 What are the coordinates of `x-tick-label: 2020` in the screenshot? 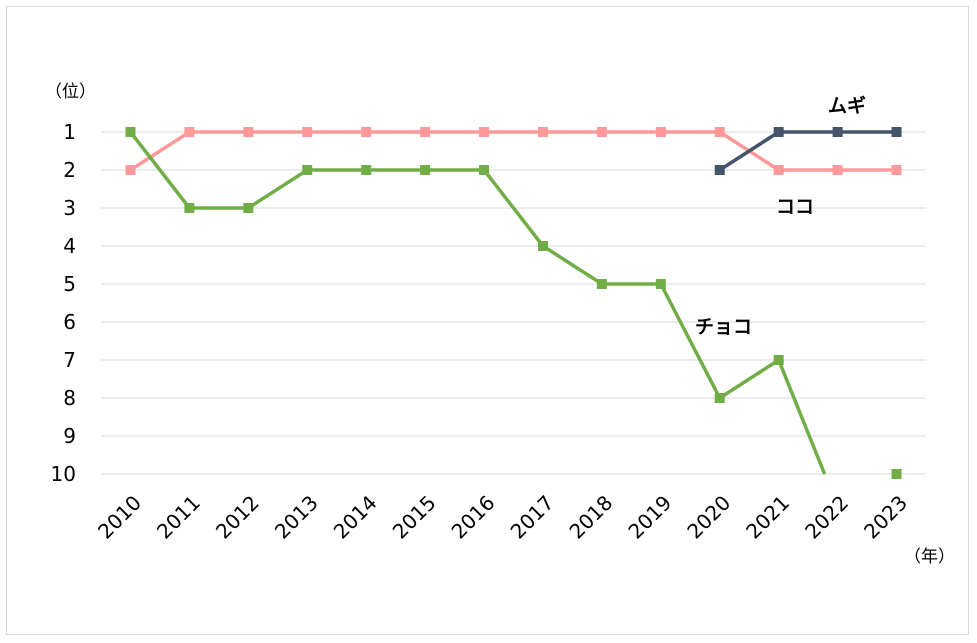 It's located at (708, 517).